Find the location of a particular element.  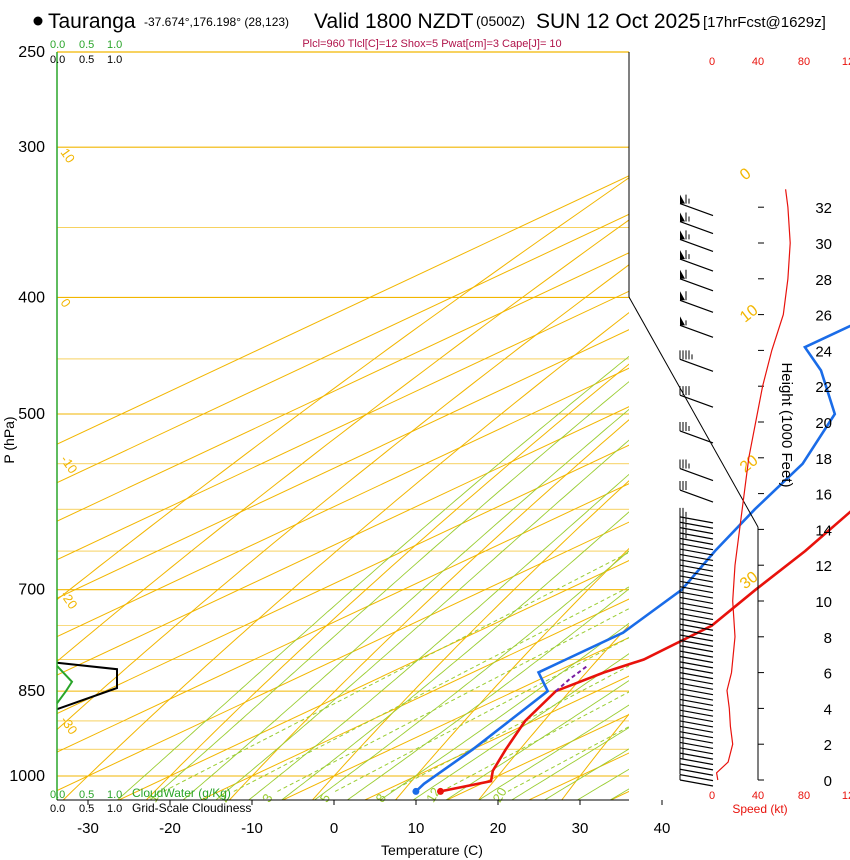

height-axis-slant is located at coordinates (693, 412).